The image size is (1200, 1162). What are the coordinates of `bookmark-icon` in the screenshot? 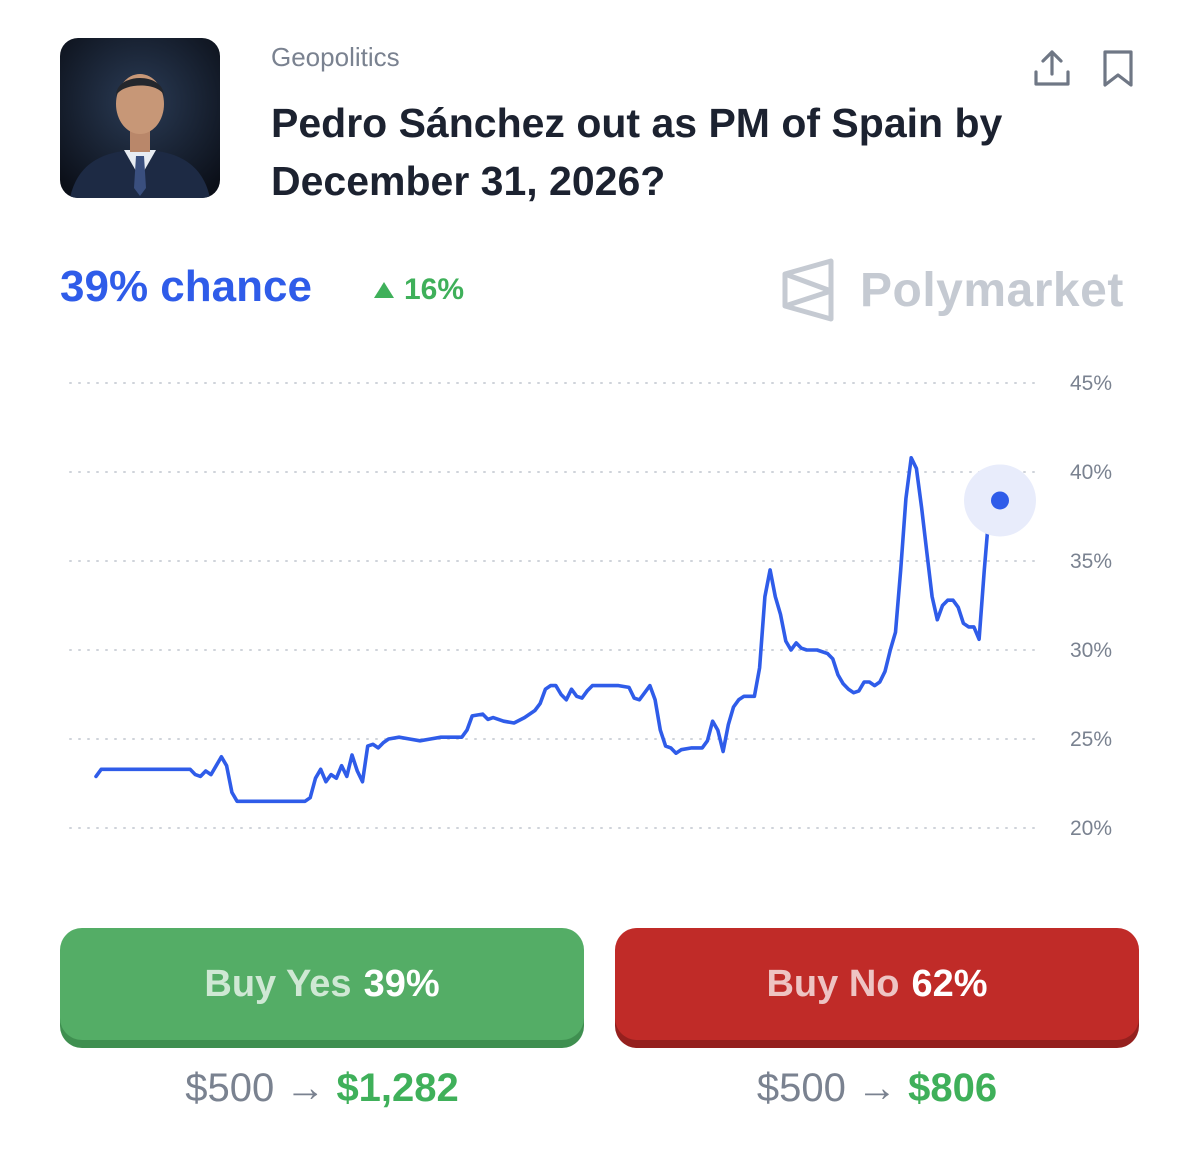 It's located at (1118, 68).